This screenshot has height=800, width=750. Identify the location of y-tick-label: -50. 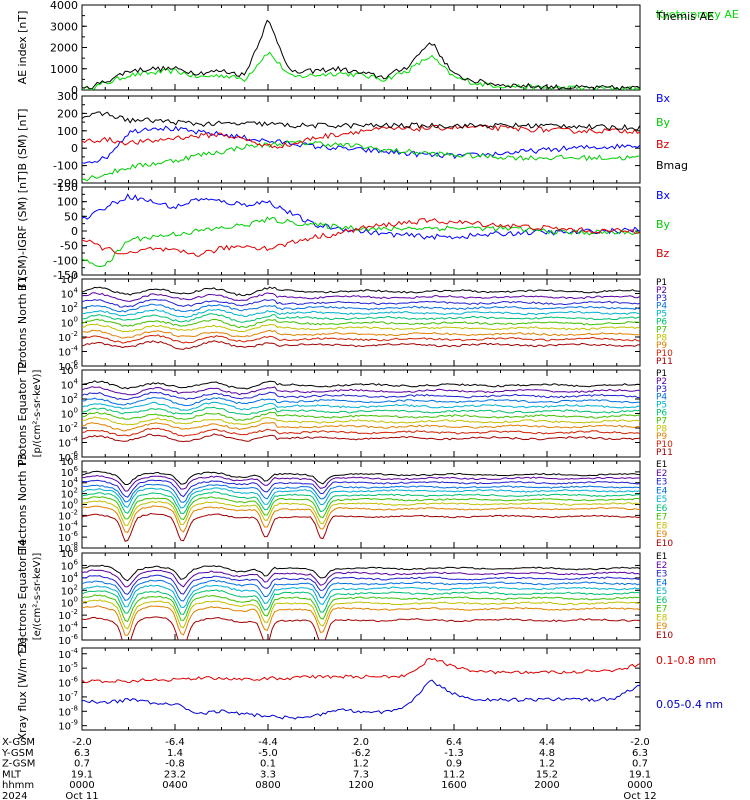
(69, 246).